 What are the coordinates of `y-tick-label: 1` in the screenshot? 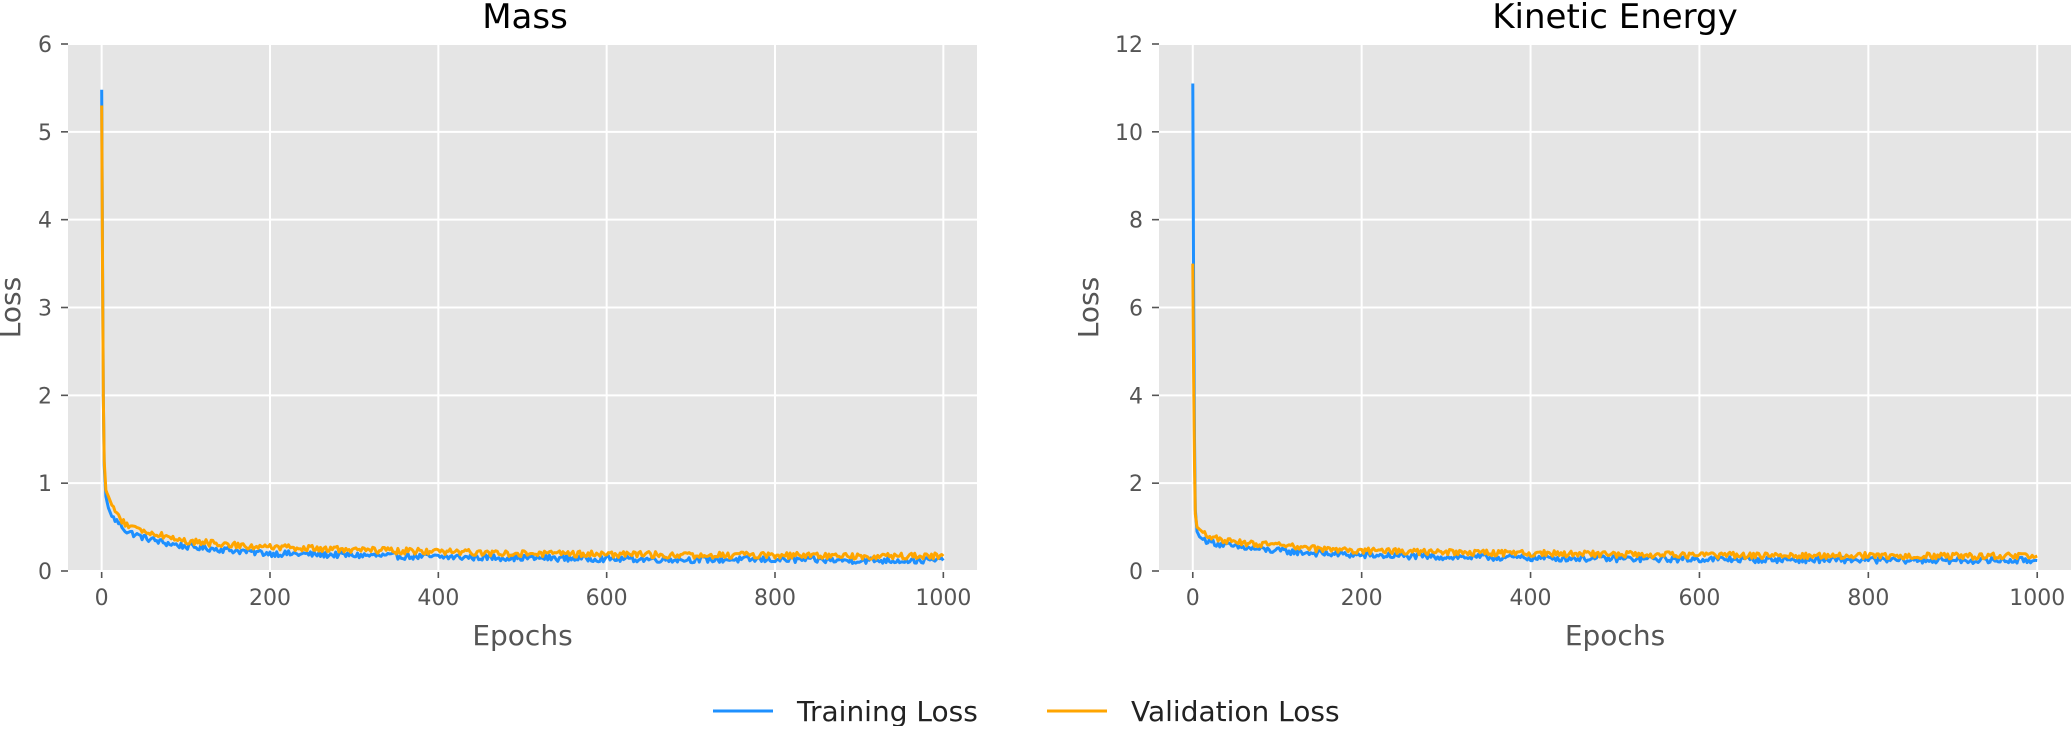 It's located at (45, 484).